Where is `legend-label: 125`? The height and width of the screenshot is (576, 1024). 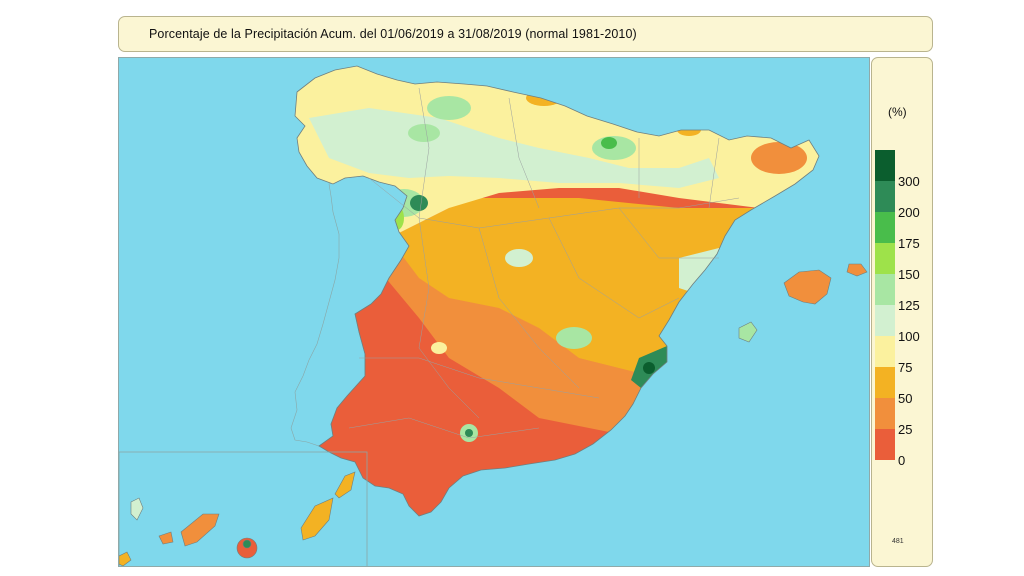
legend-label: 125 is located at coordinates (909, 305).